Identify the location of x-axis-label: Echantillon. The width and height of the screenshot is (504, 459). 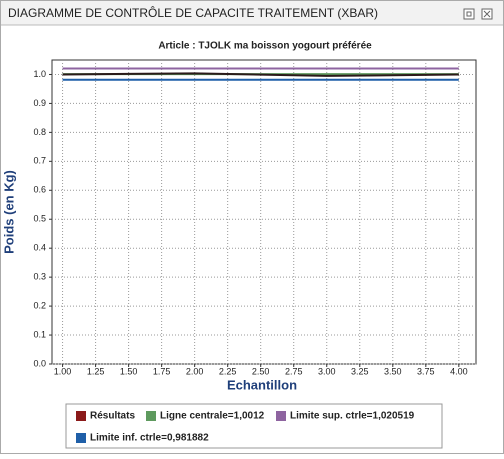
(262, 384).